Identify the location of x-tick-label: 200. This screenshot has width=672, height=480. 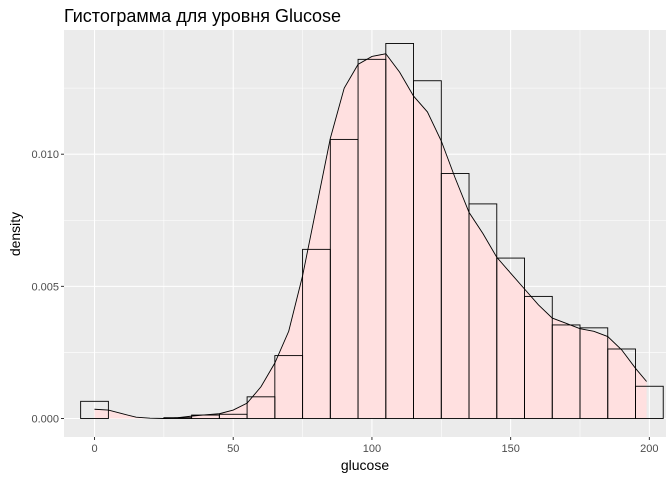
(649, 449).